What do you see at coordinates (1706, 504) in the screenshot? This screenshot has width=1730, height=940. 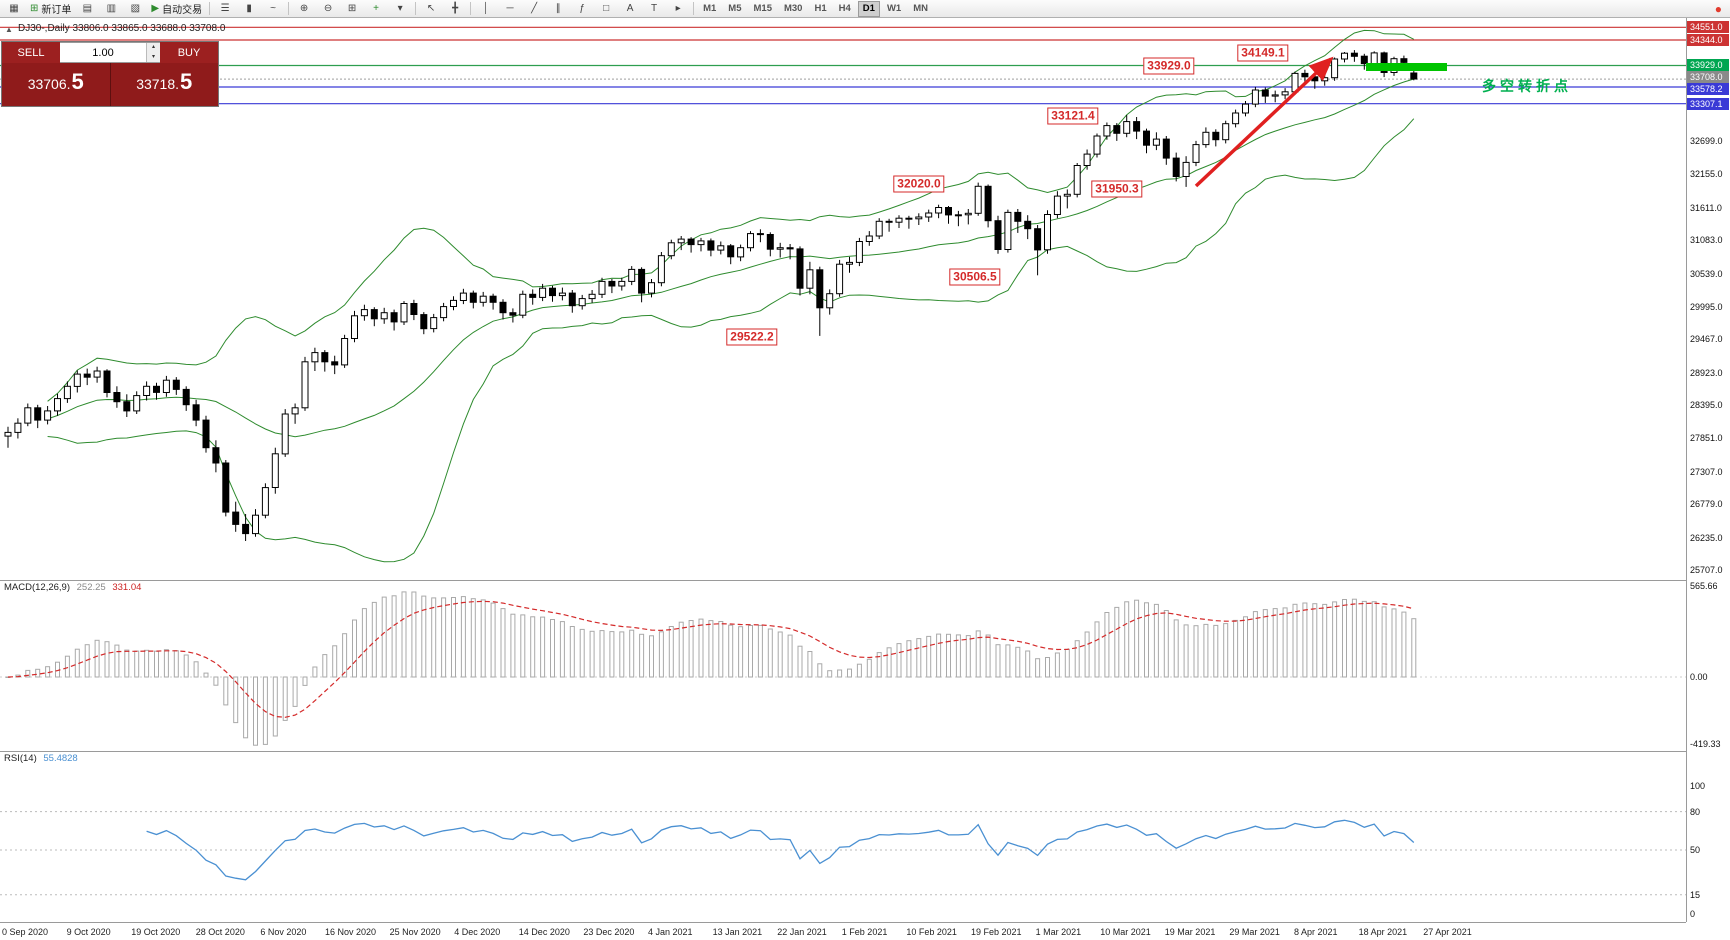 I see `price-axis-label: 26779.0` at bounding box center [1706, 504].